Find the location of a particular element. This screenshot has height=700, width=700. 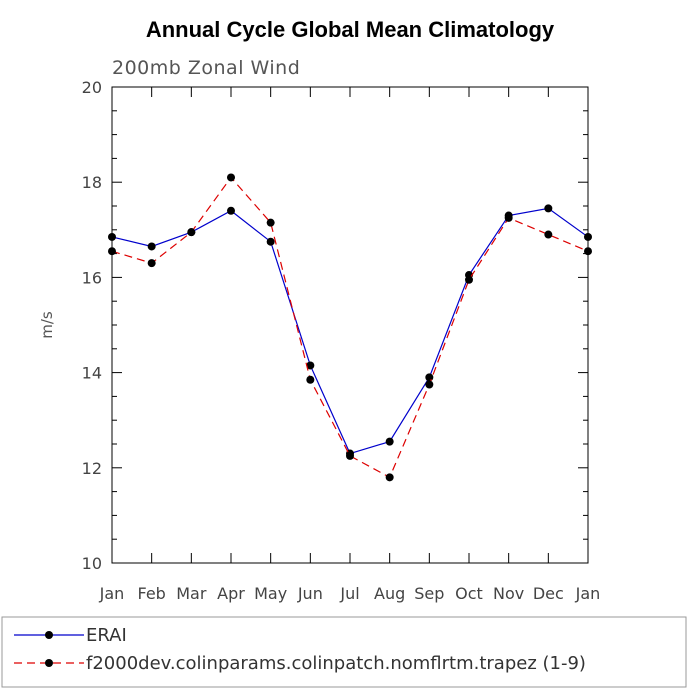

y-tick-label: 10 is located at coordinates (92, 563).